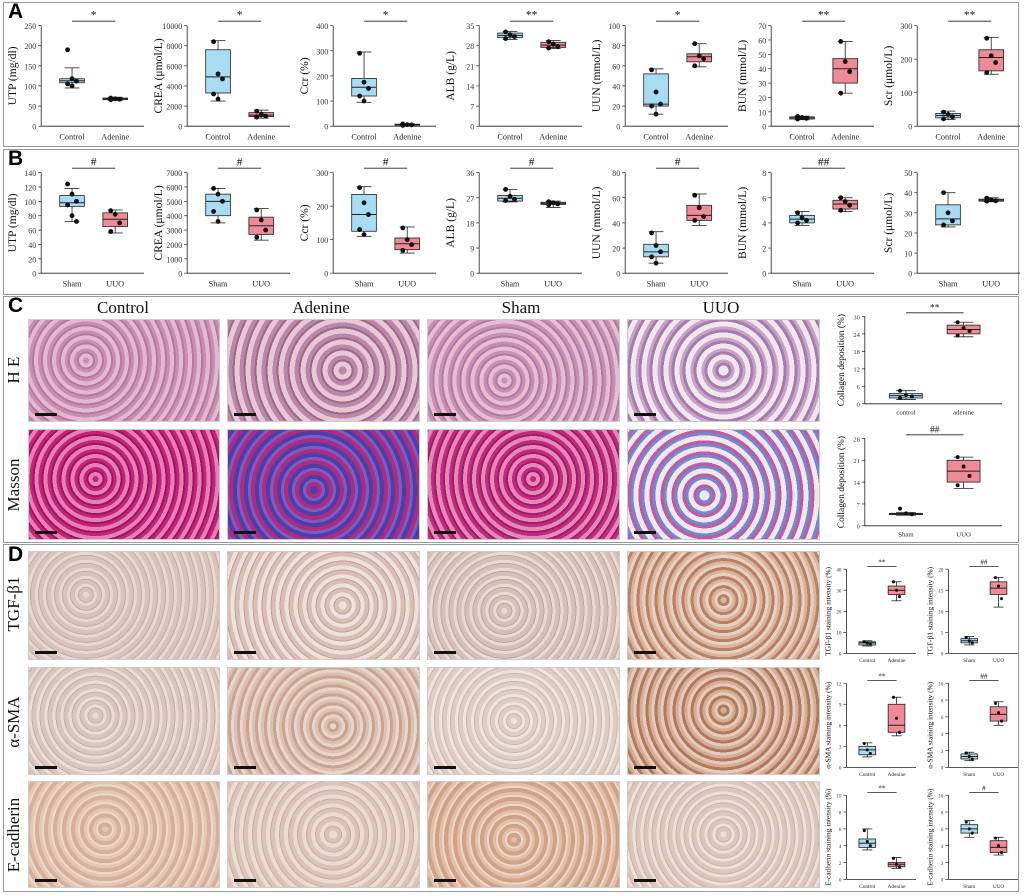  I want to click on y-tick-label: 28, so click(470, 46).